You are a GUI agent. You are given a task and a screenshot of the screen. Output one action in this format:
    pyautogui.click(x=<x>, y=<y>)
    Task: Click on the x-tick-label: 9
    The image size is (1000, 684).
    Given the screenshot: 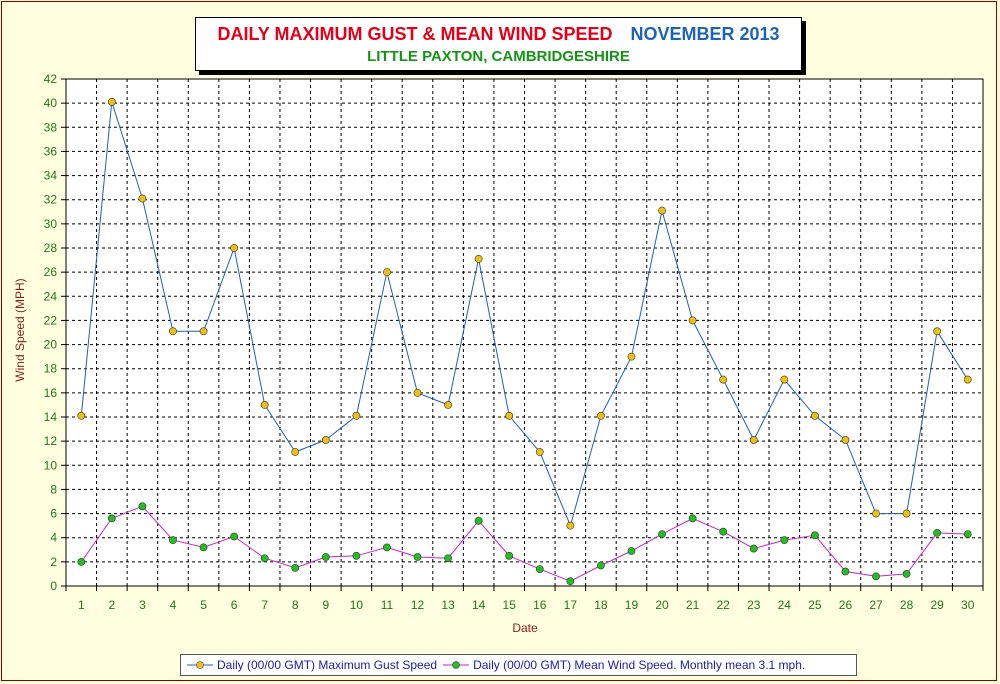 What is the action you would take?
    pyautogui.click(x=325, y=605)
    